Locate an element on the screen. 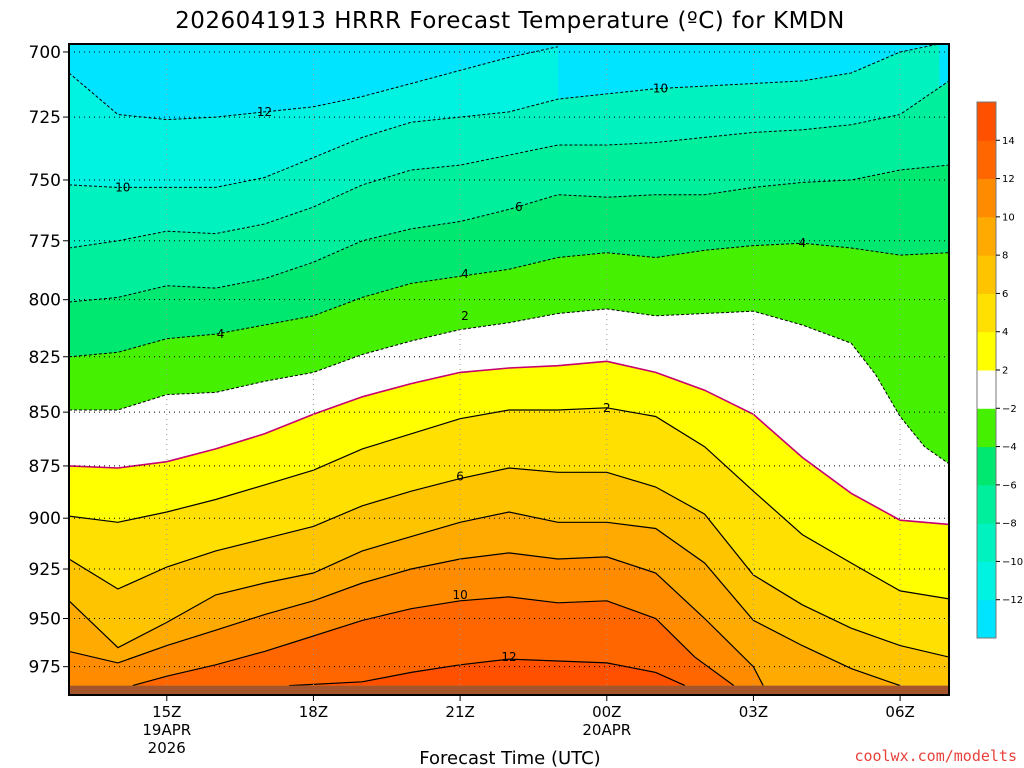 This screenshot has width=1024, height=768. colorbar-label: 4 is located at coordinates (1005, 332).